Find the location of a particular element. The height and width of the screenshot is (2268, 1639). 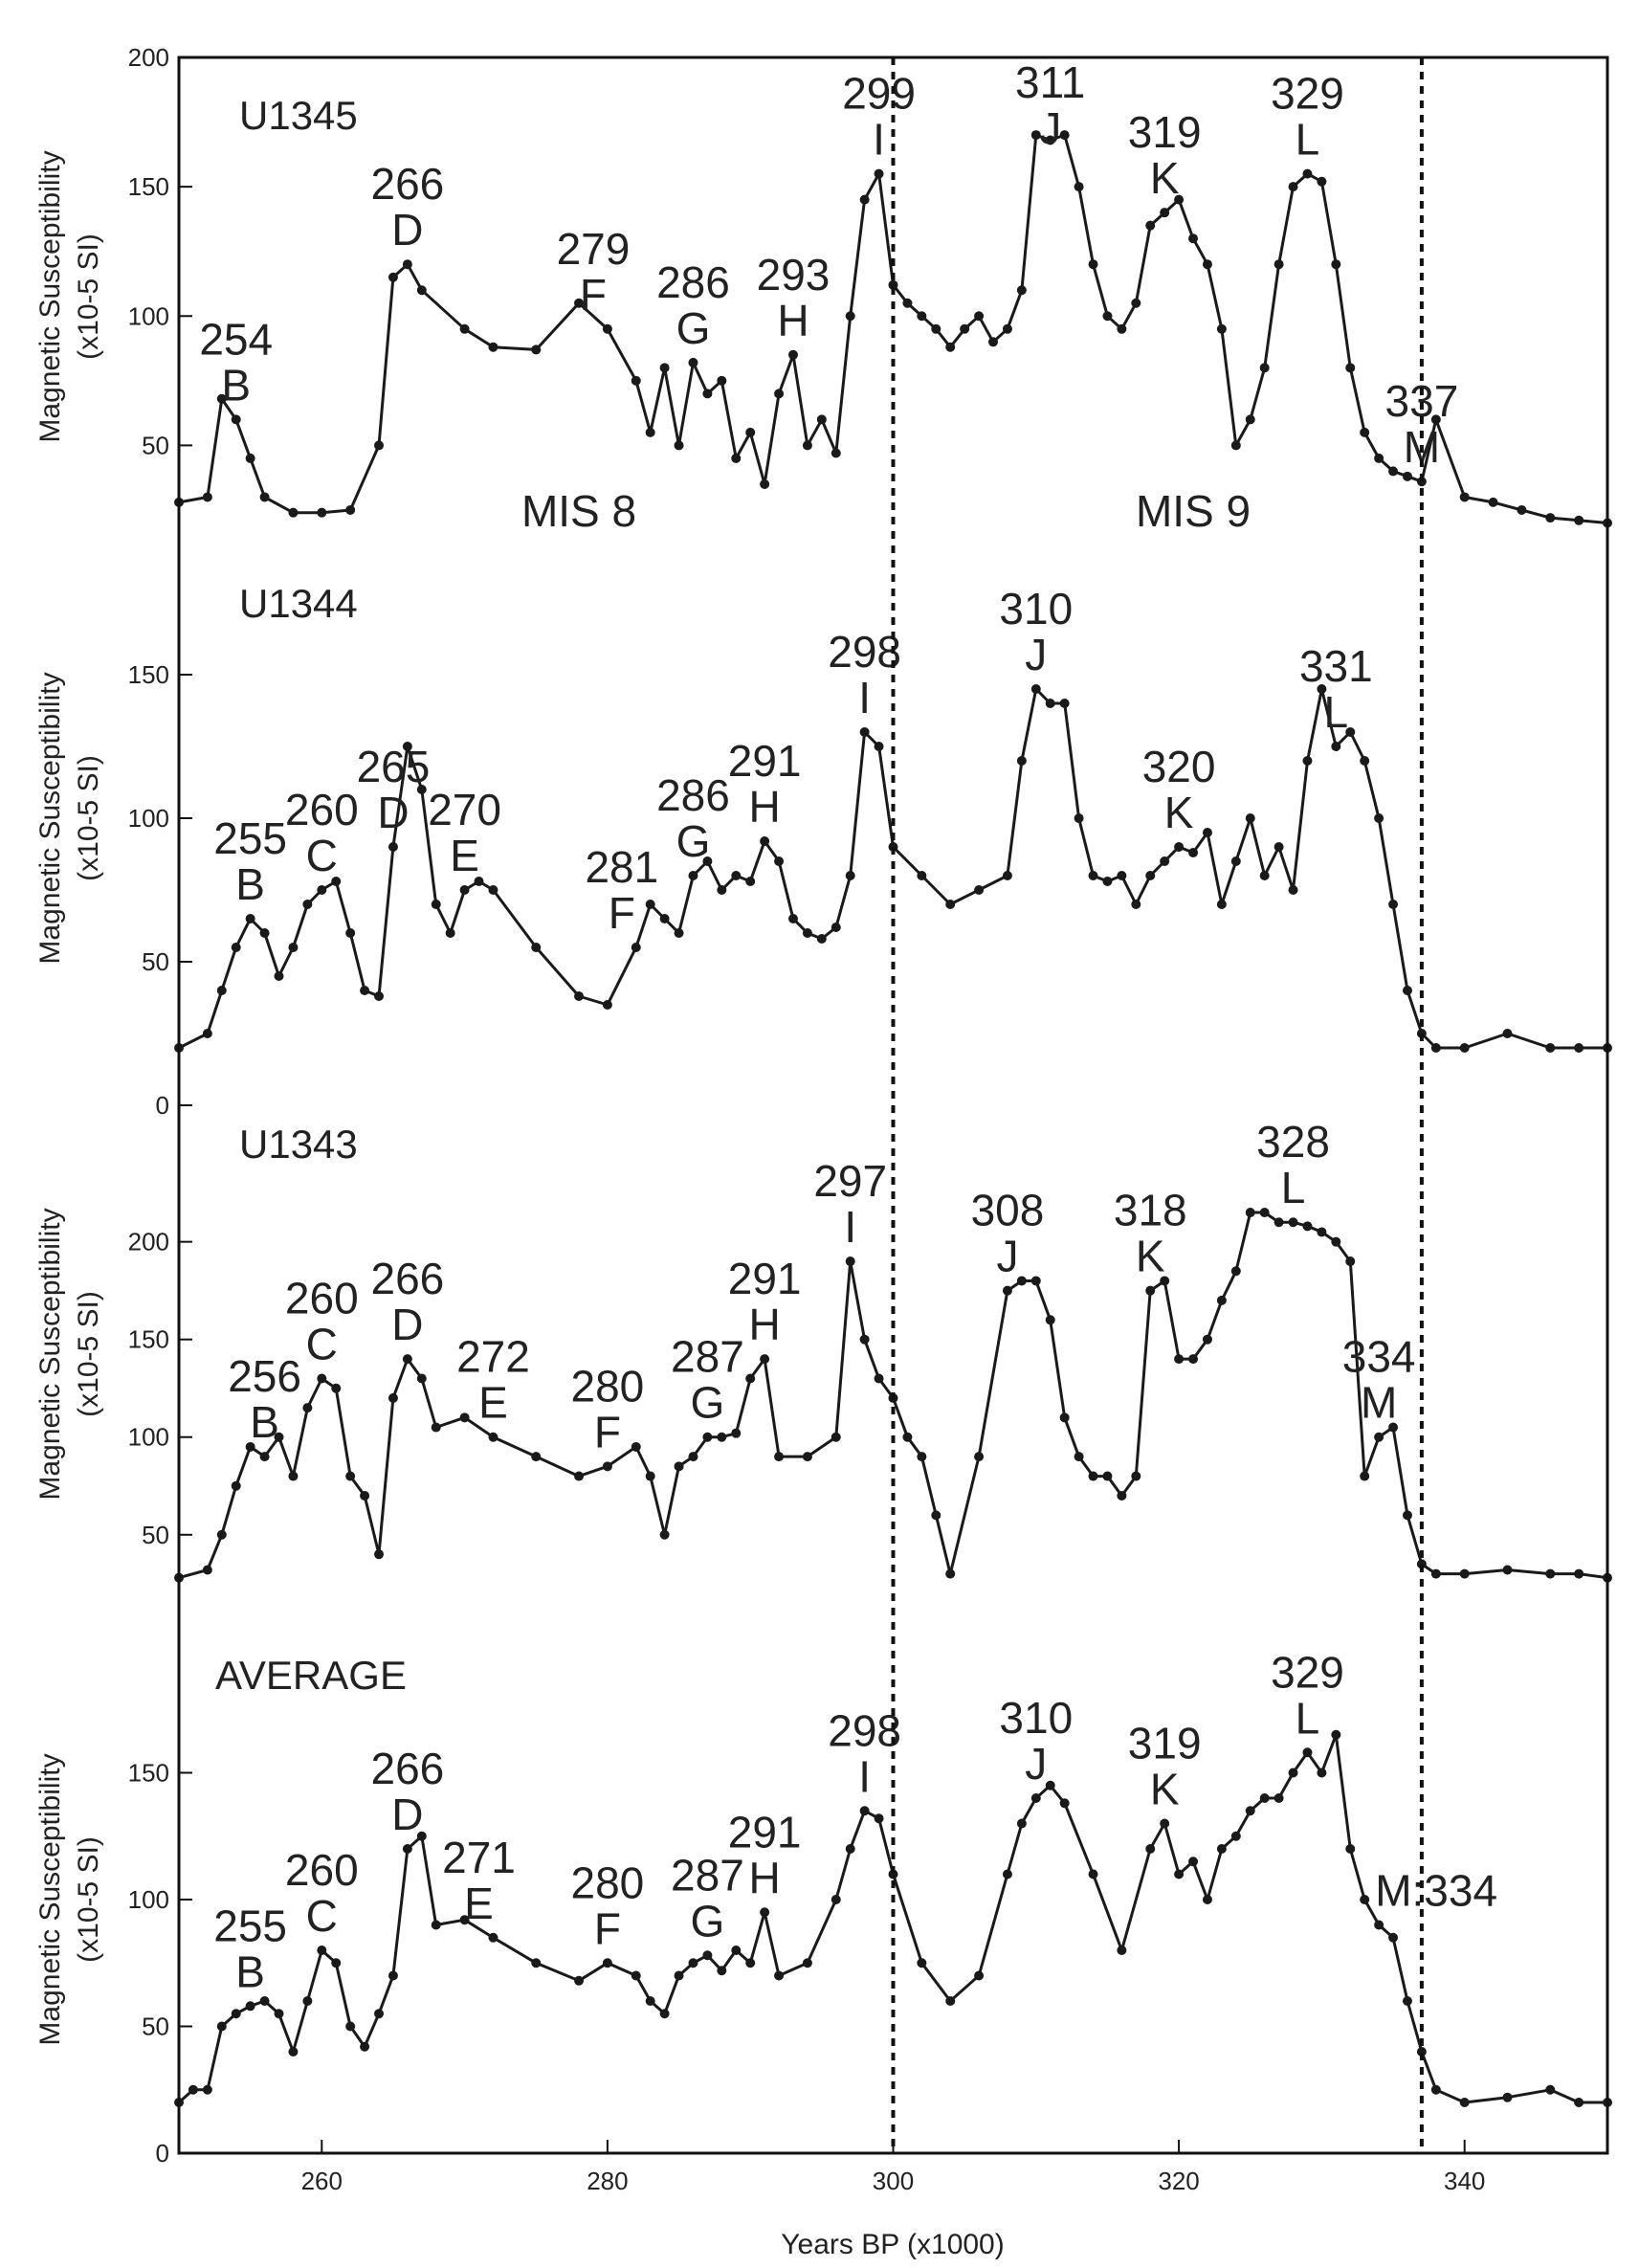

annotation-letter-u1344-j: J is located at coordinates (1036, 654).